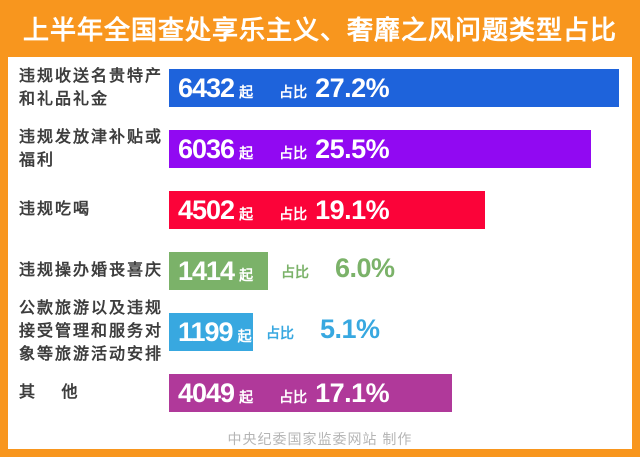 The height and width of the screenshot is (457, 640). I want to click on share-group: 占比 25.5%, so click(334, 149).